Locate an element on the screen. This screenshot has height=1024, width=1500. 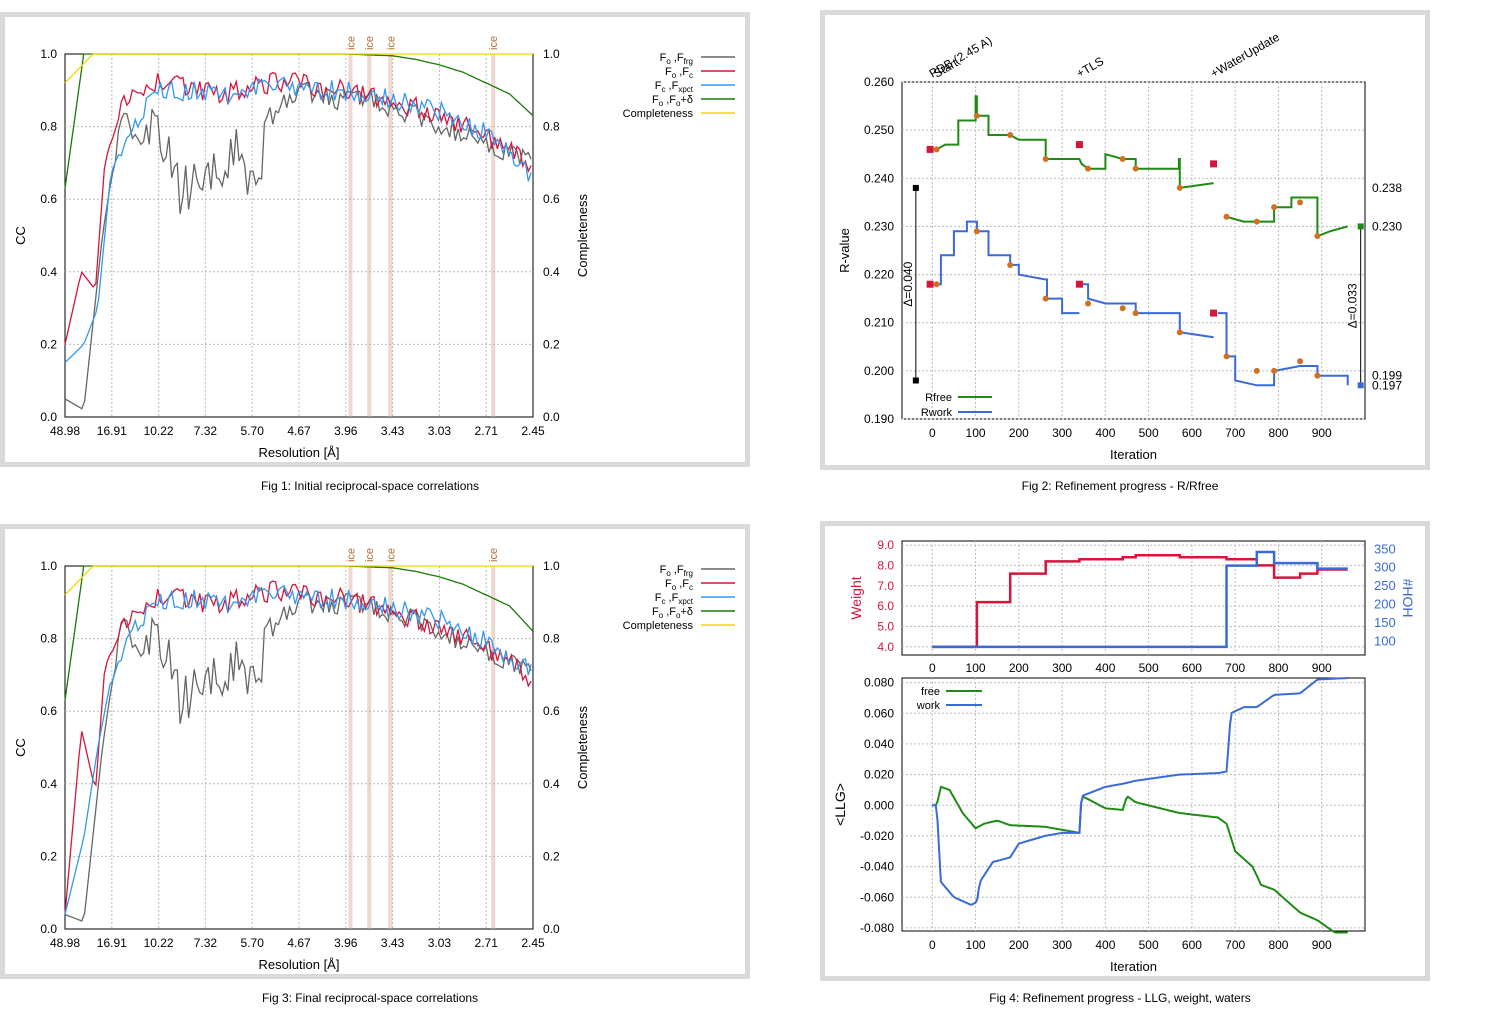
fig3-x-tick-label: 10.22 is located at coordinates (159, 943).